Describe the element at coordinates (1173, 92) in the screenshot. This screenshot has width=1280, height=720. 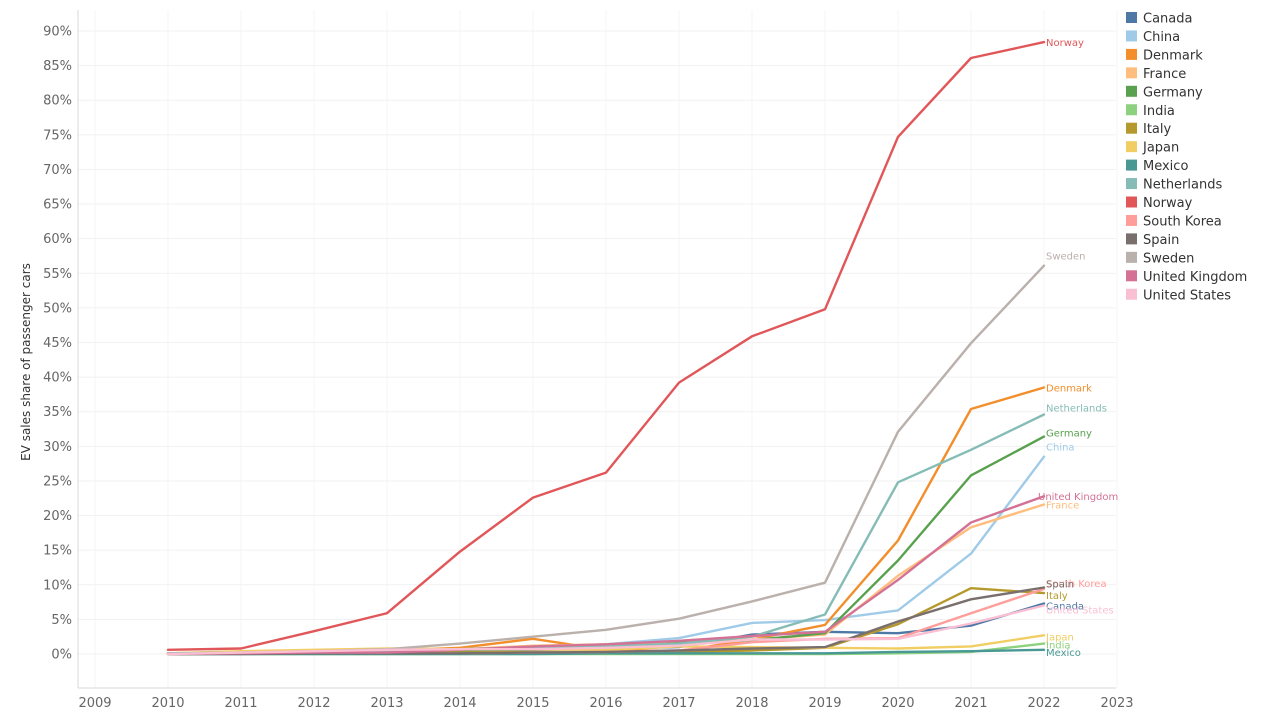
I see `legend-label-germany: Germany` at that location.